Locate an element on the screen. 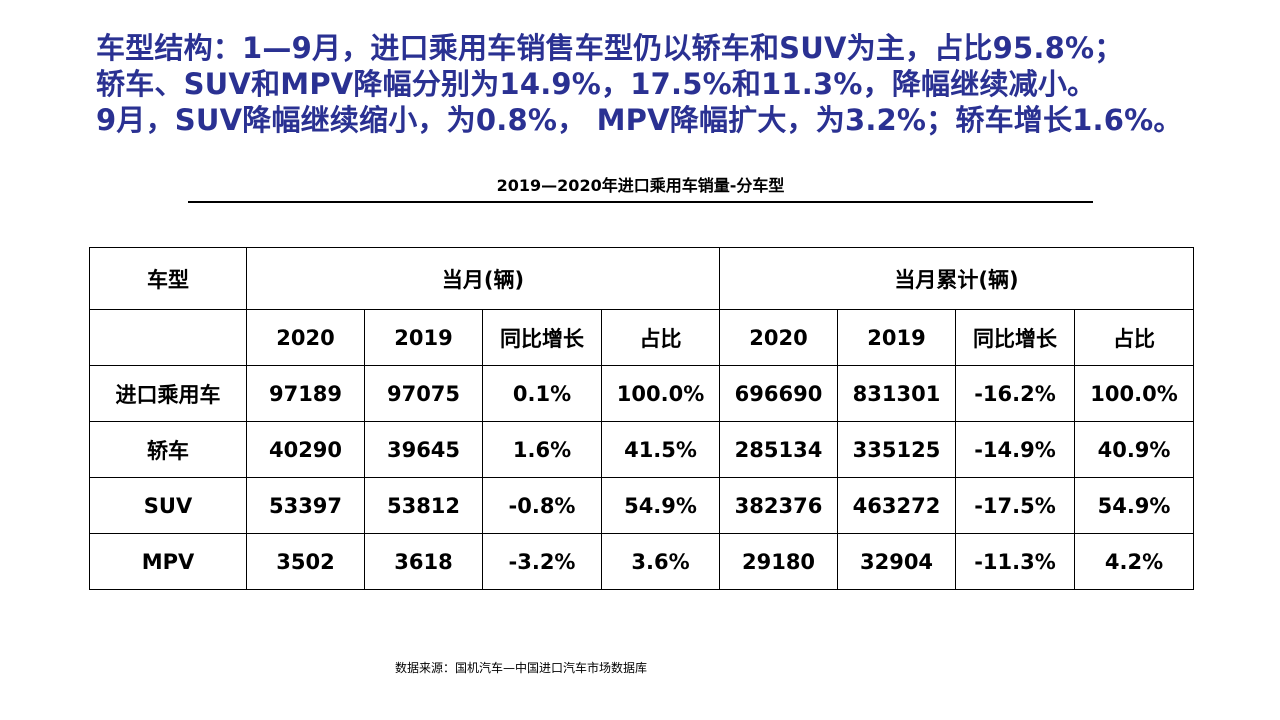  table-cell: 831301 is located at coordinates (897, 393).